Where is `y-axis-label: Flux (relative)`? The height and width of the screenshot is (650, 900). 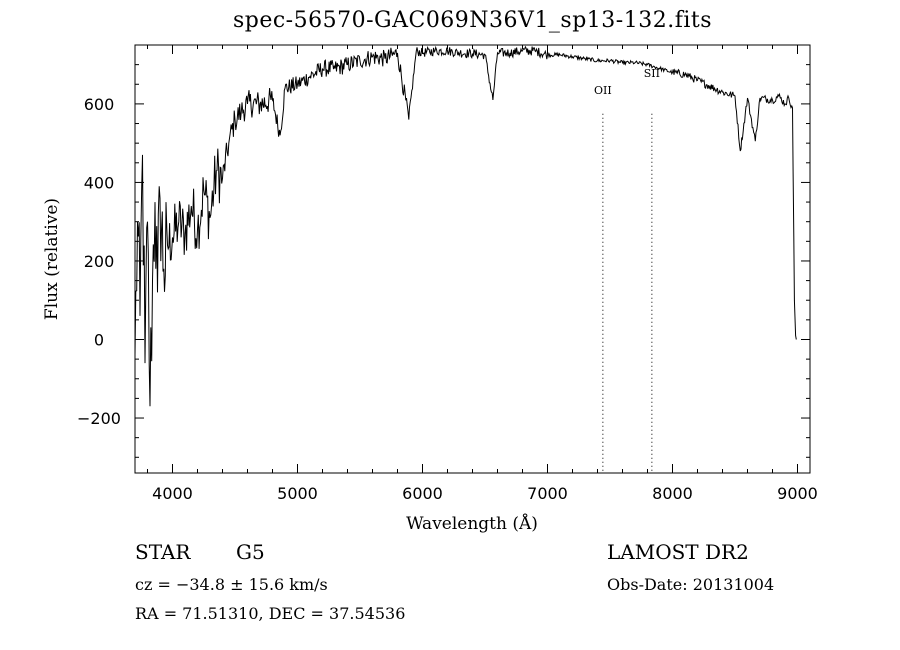
y-axis-label: Flux (relative) is located at coordinates (52, 259).